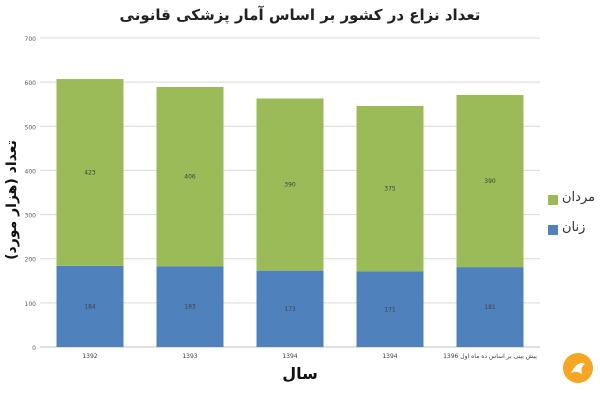 Image resolution: width=600 pixels, height=400 pixels. I want to click on legend-swatch-men, so click(553, 200).